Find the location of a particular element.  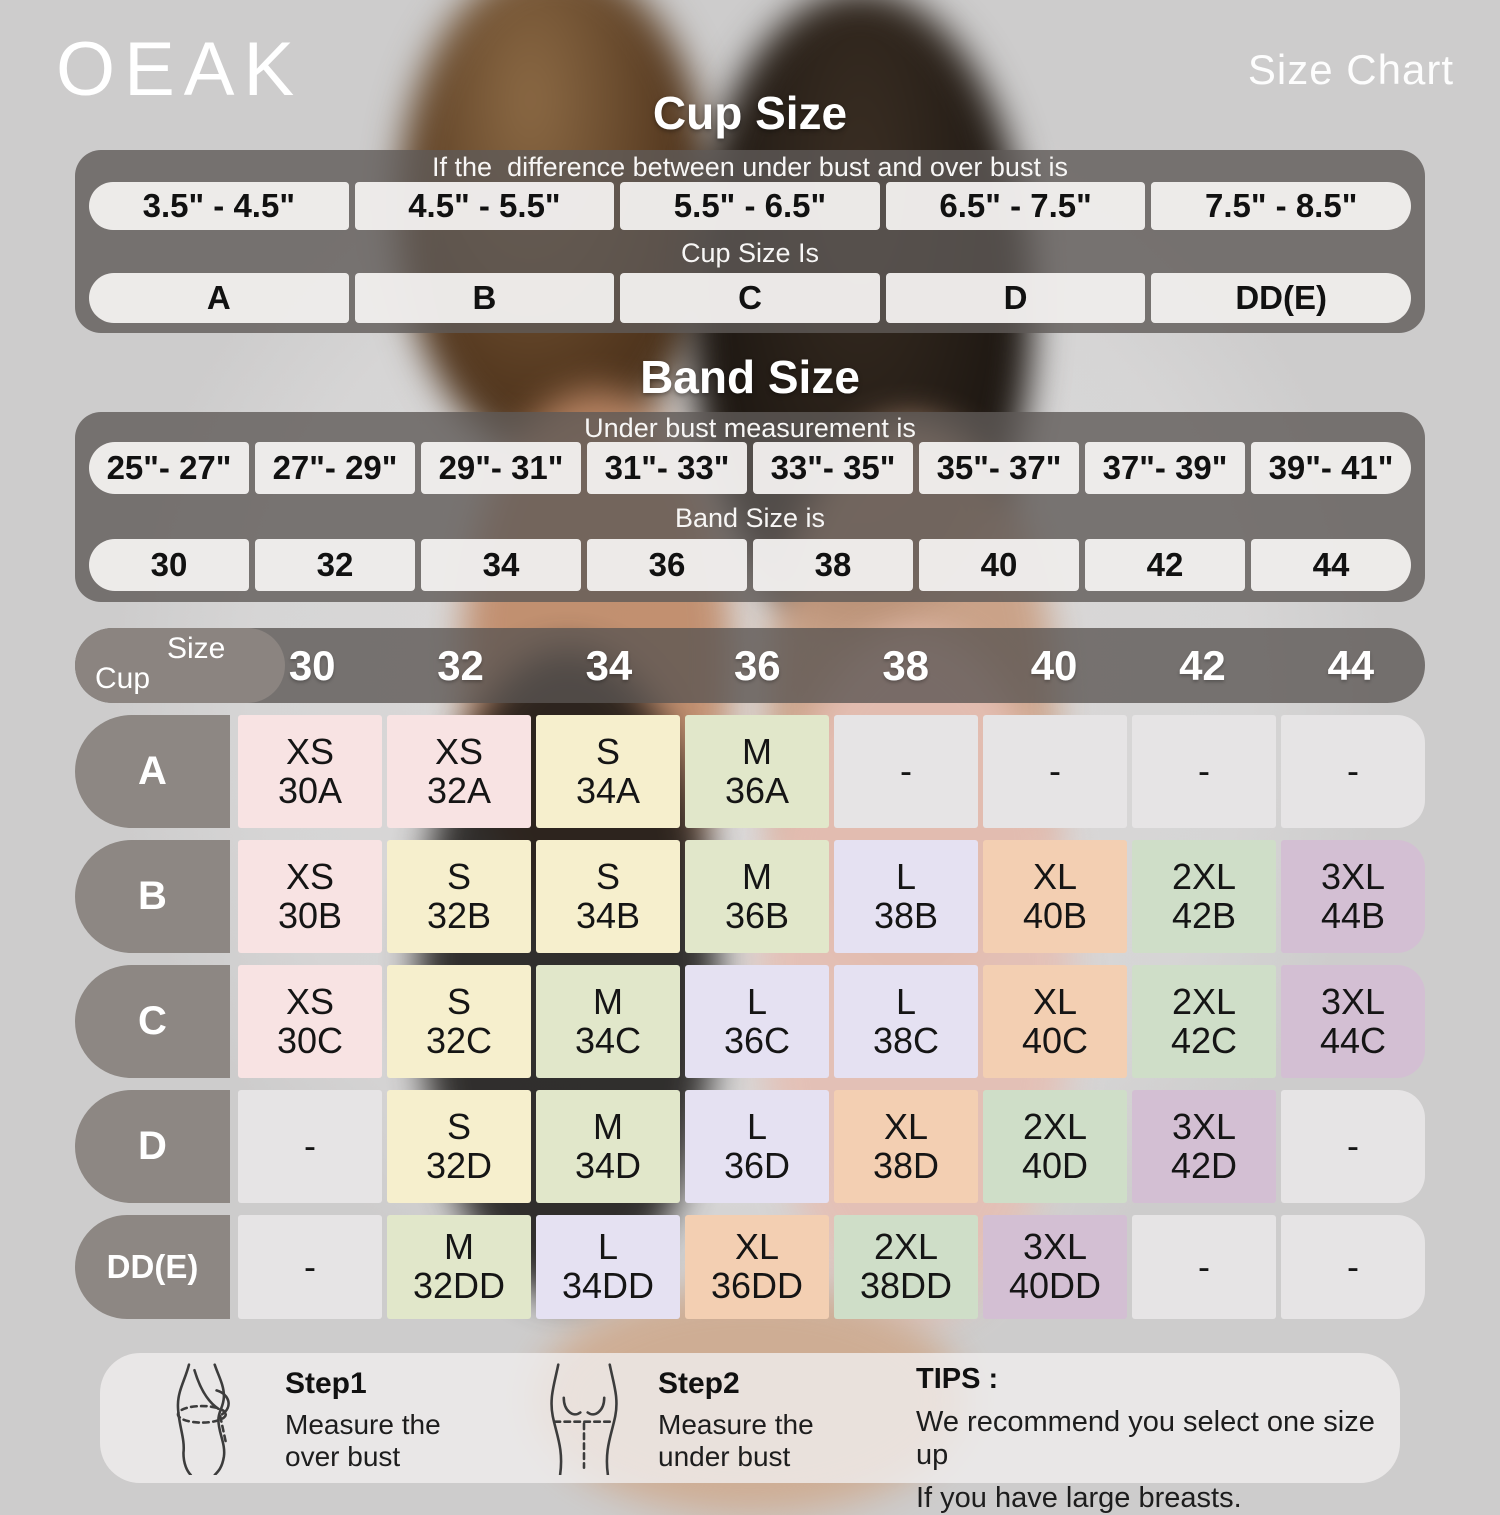

step1-text: Step1 Measure the over bust is located at coordinates (363, 1420).